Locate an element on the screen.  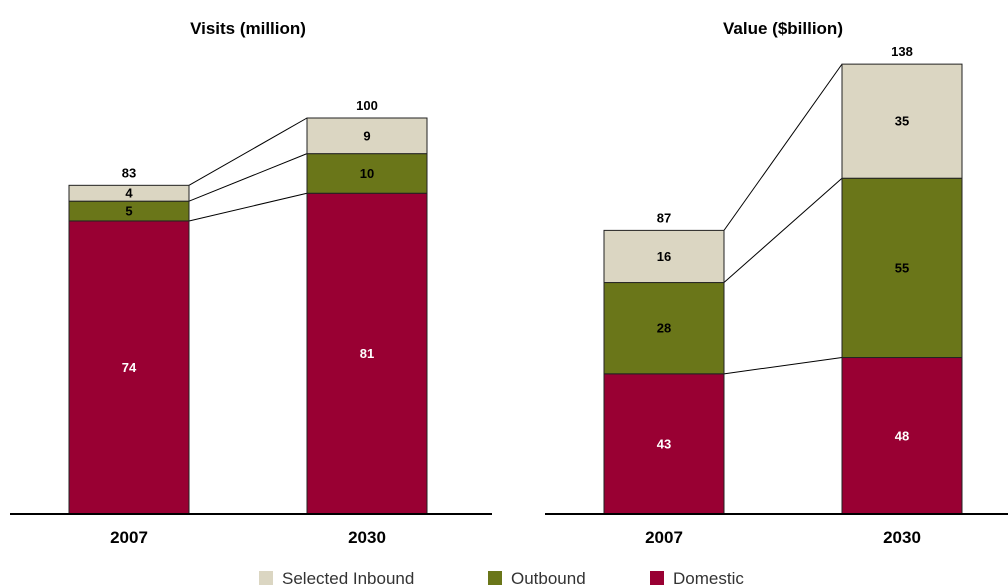
bar-domestic-2007 is located at coordinates (129, 367).